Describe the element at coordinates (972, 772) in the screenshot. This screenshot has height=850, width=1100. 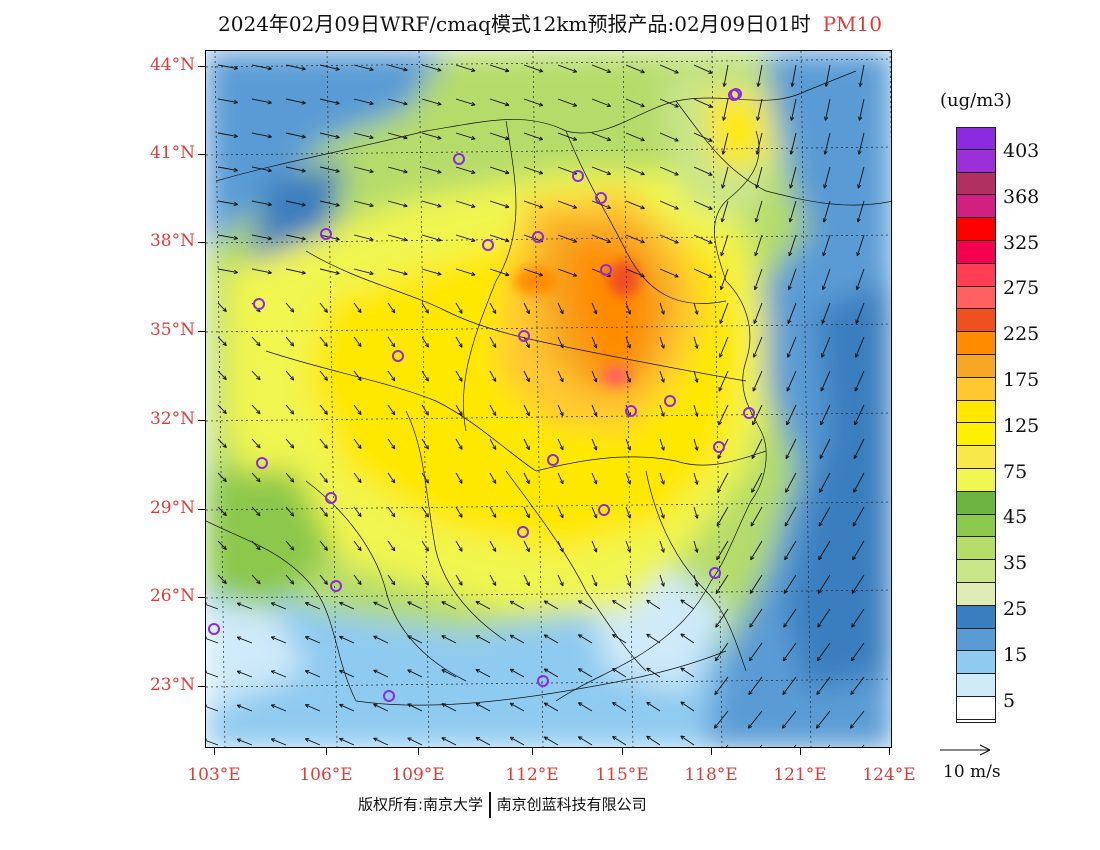
I see `wind-reference-label: 10 m/s` at that location.